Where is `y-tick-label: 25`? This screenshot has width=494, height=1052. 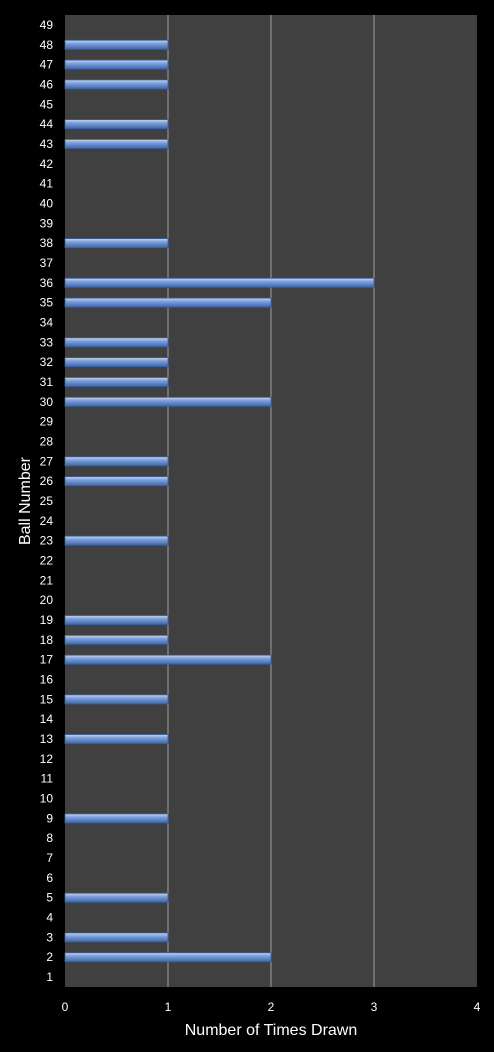
y-tick-label: 25 is located at coordinates (47, 501).